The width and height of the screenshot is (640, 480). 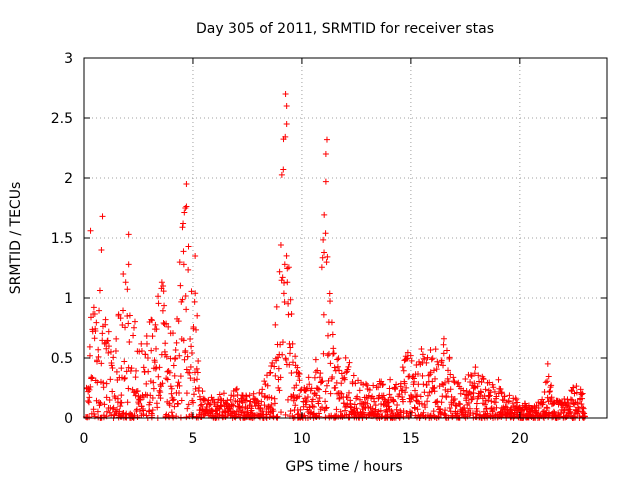 What do you see at coordinates (192, 439) in the screenshot?
I see `x-tick-label: 5` at bounding box center [192, 439].